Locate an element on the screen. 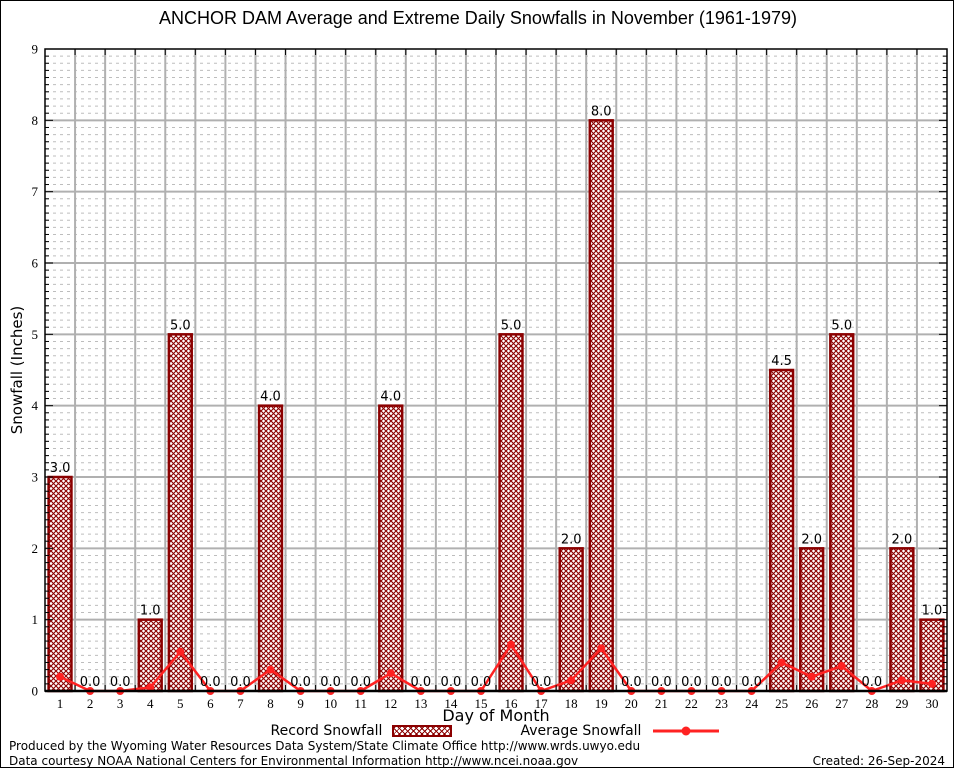  bar-value-label-day-23: 0.0 is located at coordinates (721, 682).